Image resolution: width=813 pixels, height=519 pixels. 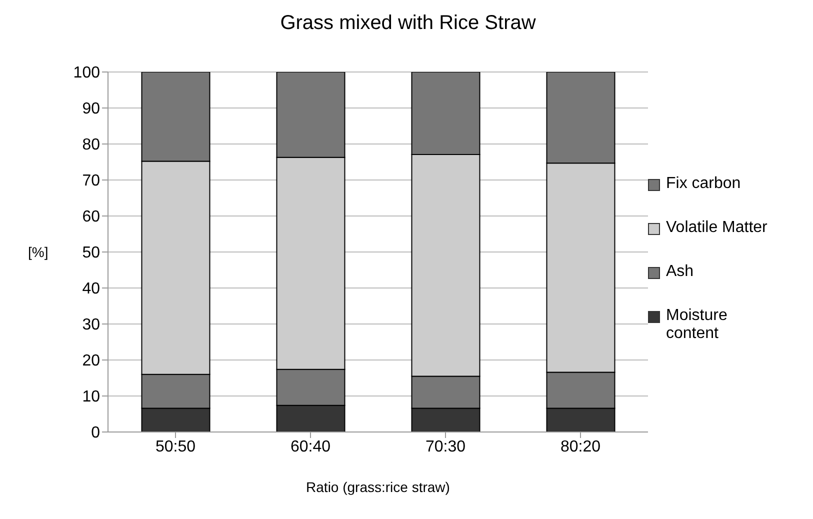 I want to click on x-axis-title: Ratio (grass:rice straw), so click(x=378, y=487).